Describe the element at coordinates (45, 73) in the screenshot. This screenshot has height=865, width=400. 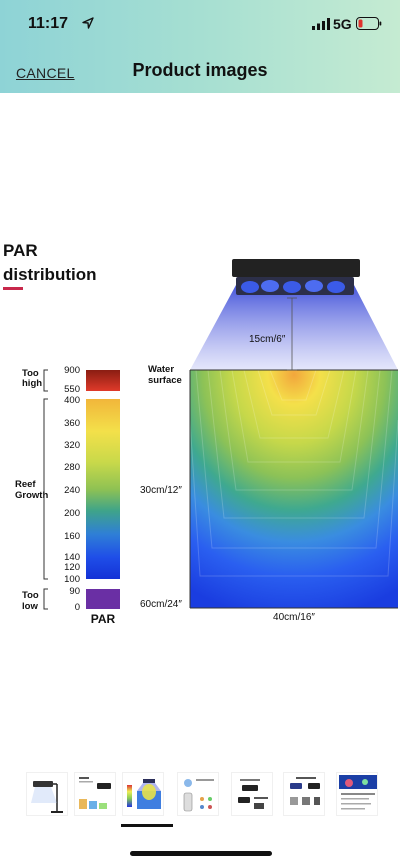
I see `cancel-button: CANCEL` at that location.